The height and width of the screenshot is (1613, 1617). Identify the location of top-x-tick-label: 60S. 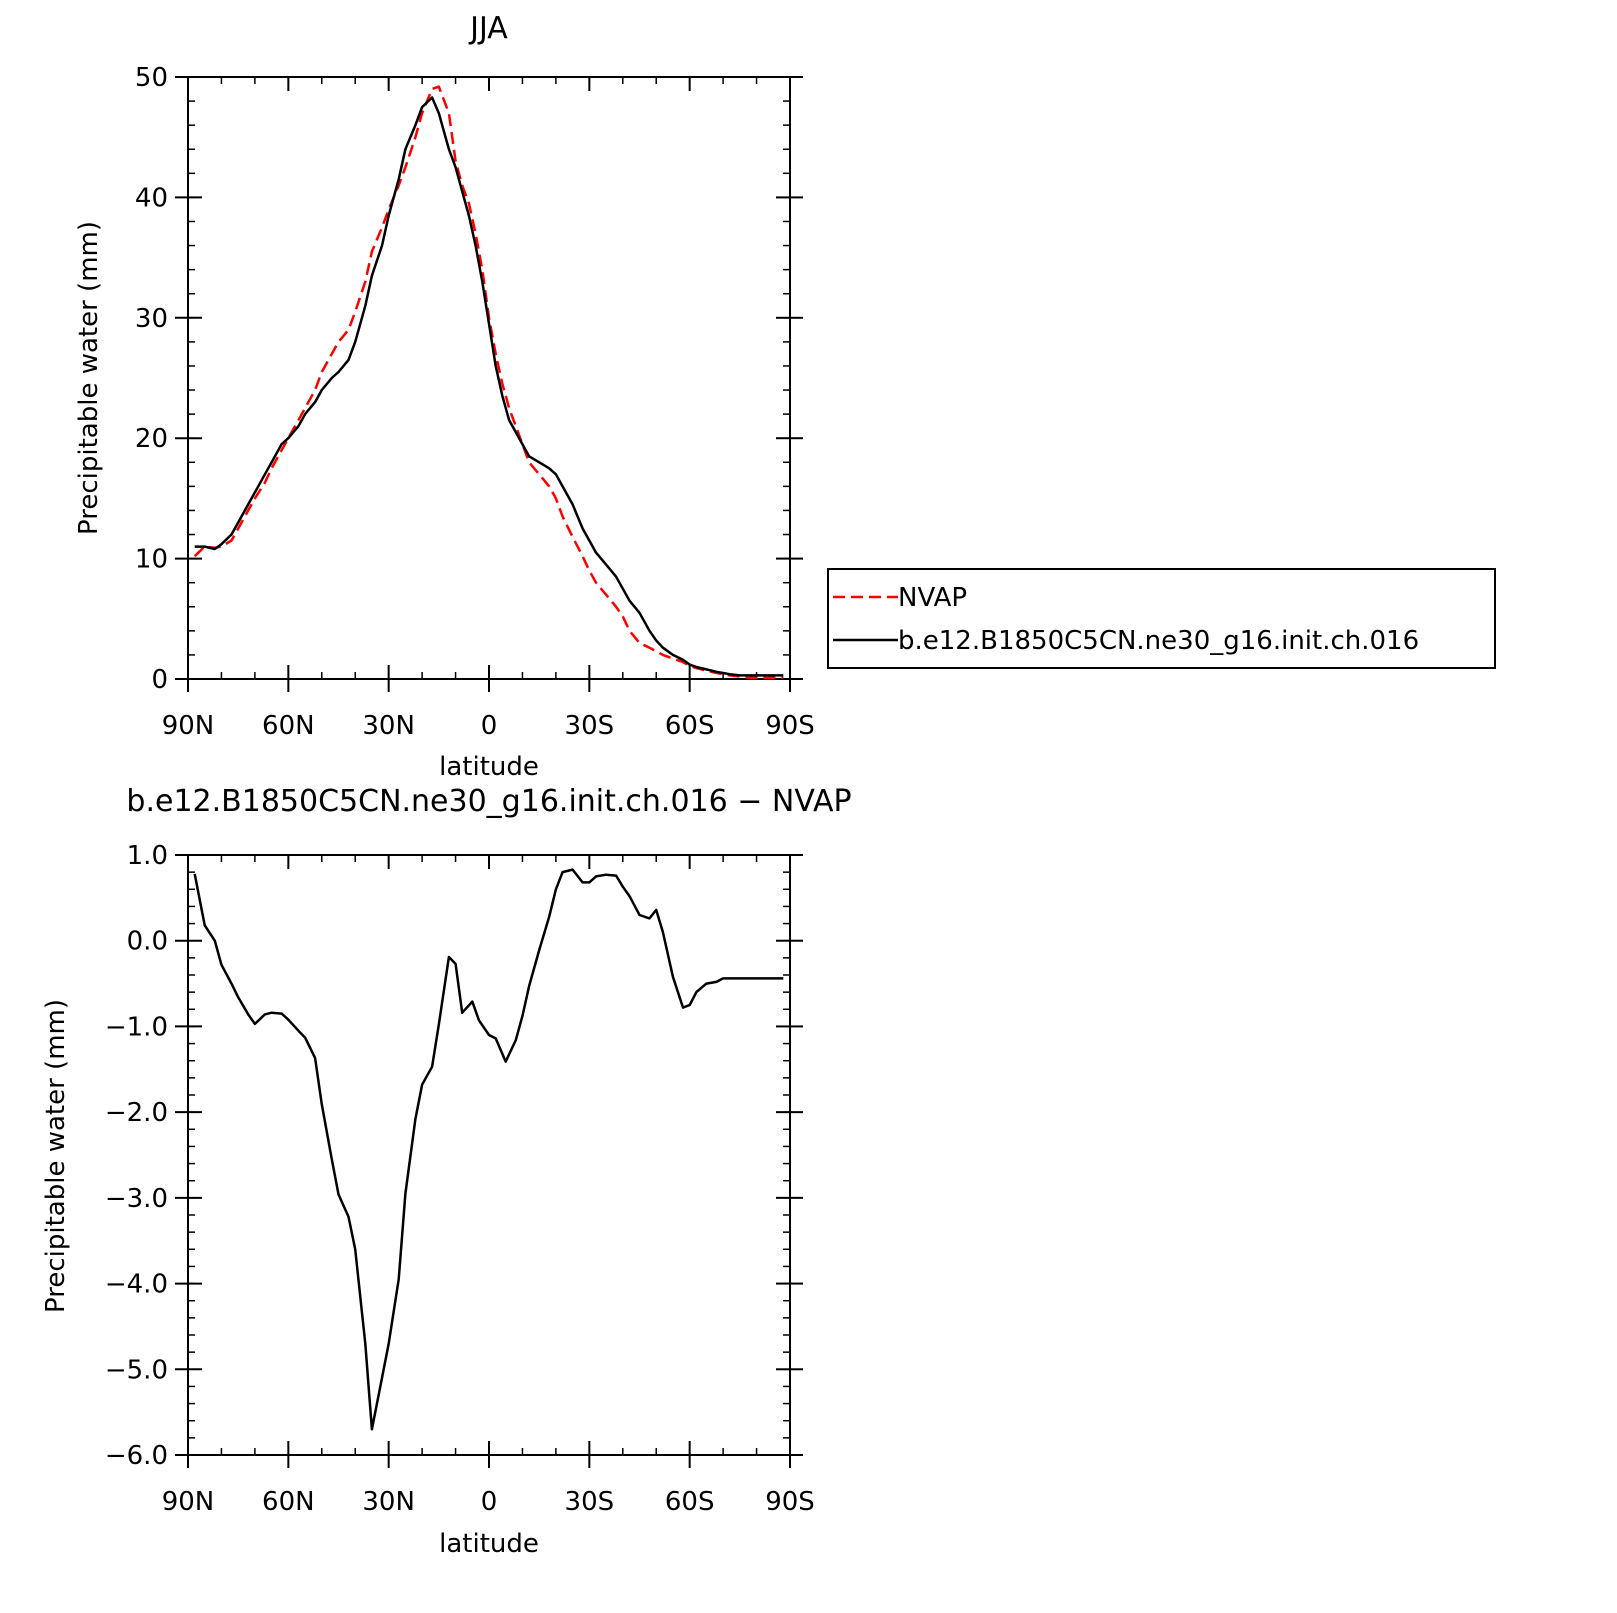
(690, 726).